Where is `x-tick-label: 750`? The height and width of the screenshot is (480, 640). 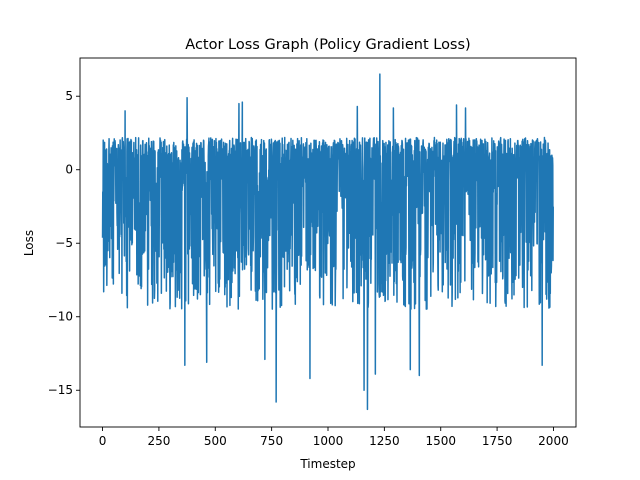
x-tick-label: 750 is located at coordinates (271, 441).